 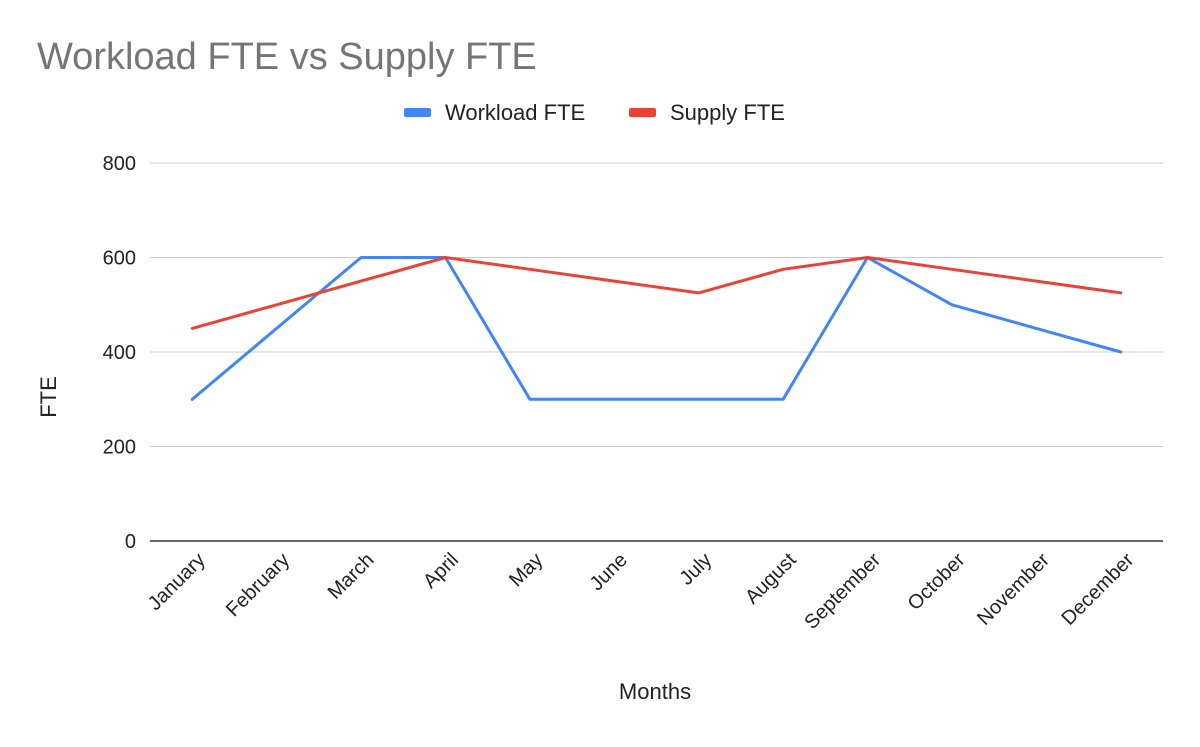 What do you see at coordinates (515, 112) in the screenshot?
I see `legend-label-workload: Workload FTE` at bounding box center [515, 112].